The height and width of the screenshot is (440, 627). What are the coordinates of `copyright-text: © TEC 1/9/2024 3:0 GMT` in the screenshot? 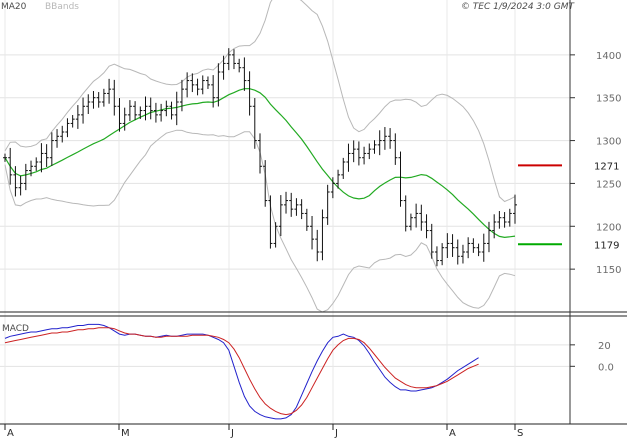 It's located at (518, 7).